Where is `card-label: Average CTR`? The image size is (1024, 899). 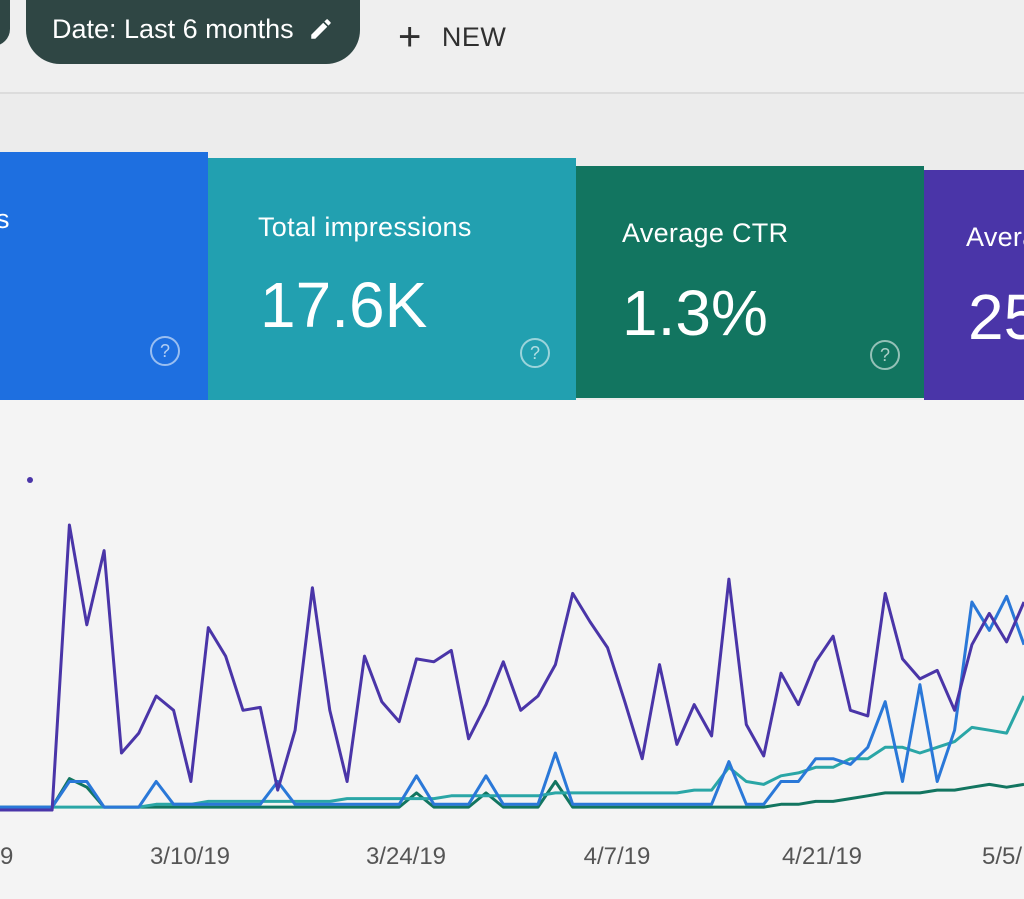
card-label: Average CTR is located at coordinates (705, 233).